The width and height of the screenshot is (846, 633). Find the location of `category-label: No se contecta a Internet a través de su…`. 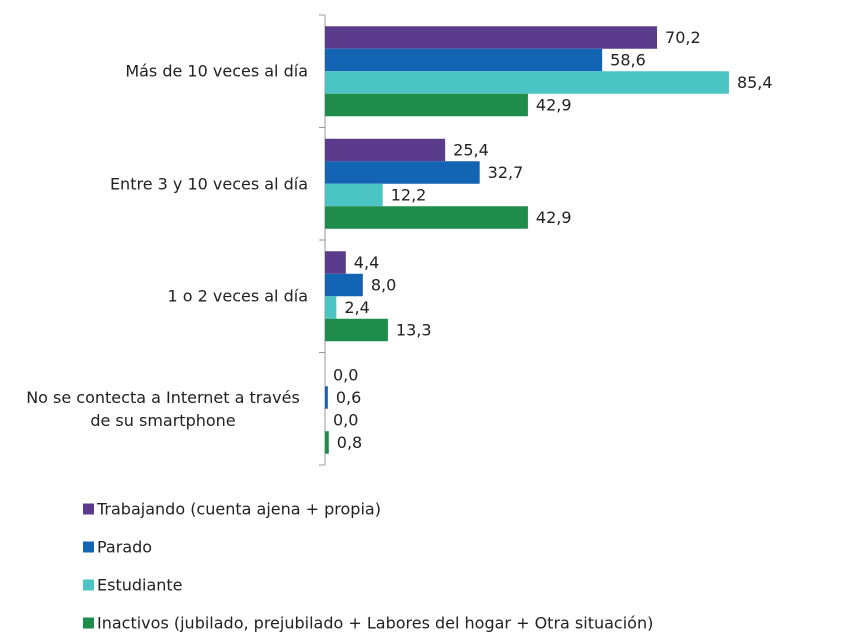

category-label: No se contecta a Internet a través de su… is located at coordinates (156, 409).